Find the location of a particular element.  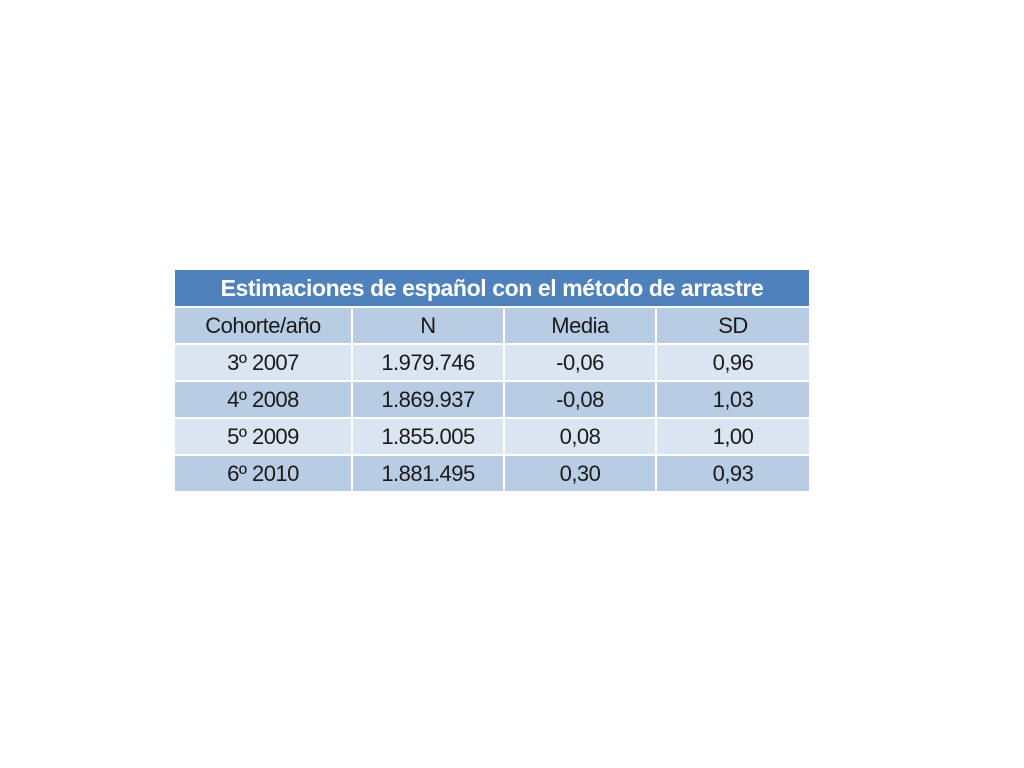

cell-media: -0,06 is located at coordinates (580, 362).